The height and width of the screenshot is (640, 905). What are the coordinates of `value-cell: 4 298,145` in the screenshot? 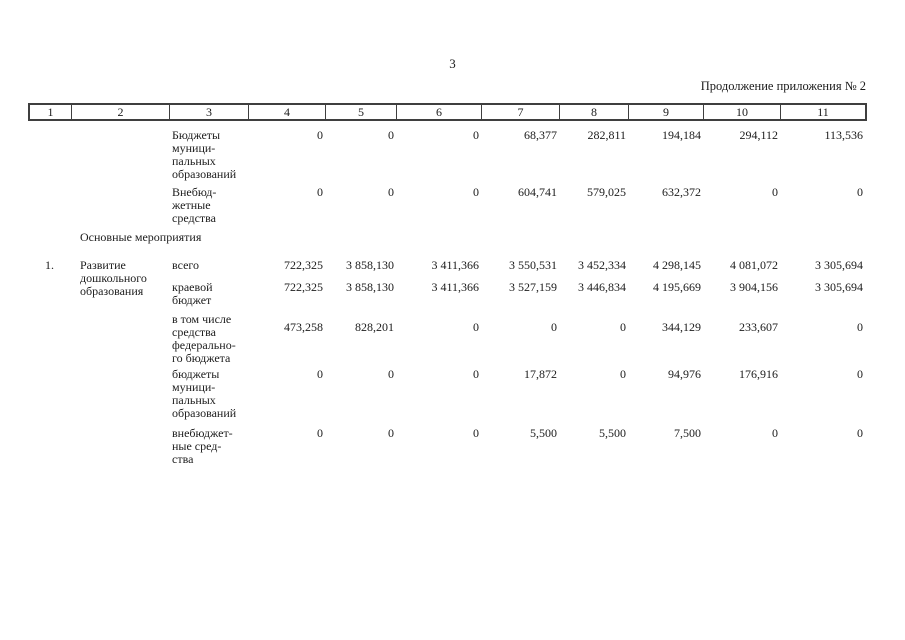 It's located at (677, 265).